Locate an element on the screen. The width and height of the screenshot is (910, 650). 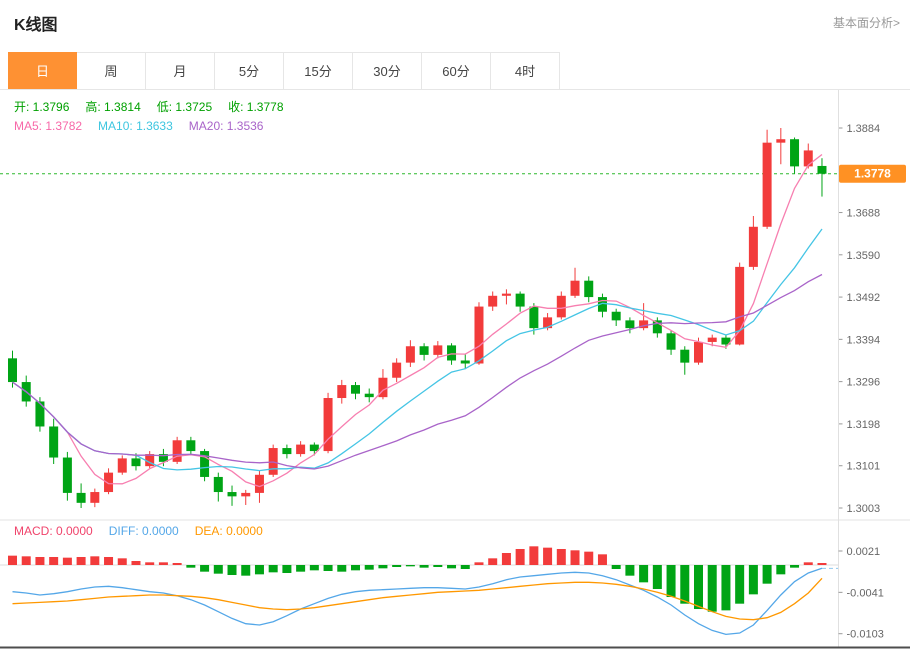
fundamental-analysis-link: 基本面分析> is located at coordinates (866, 23).